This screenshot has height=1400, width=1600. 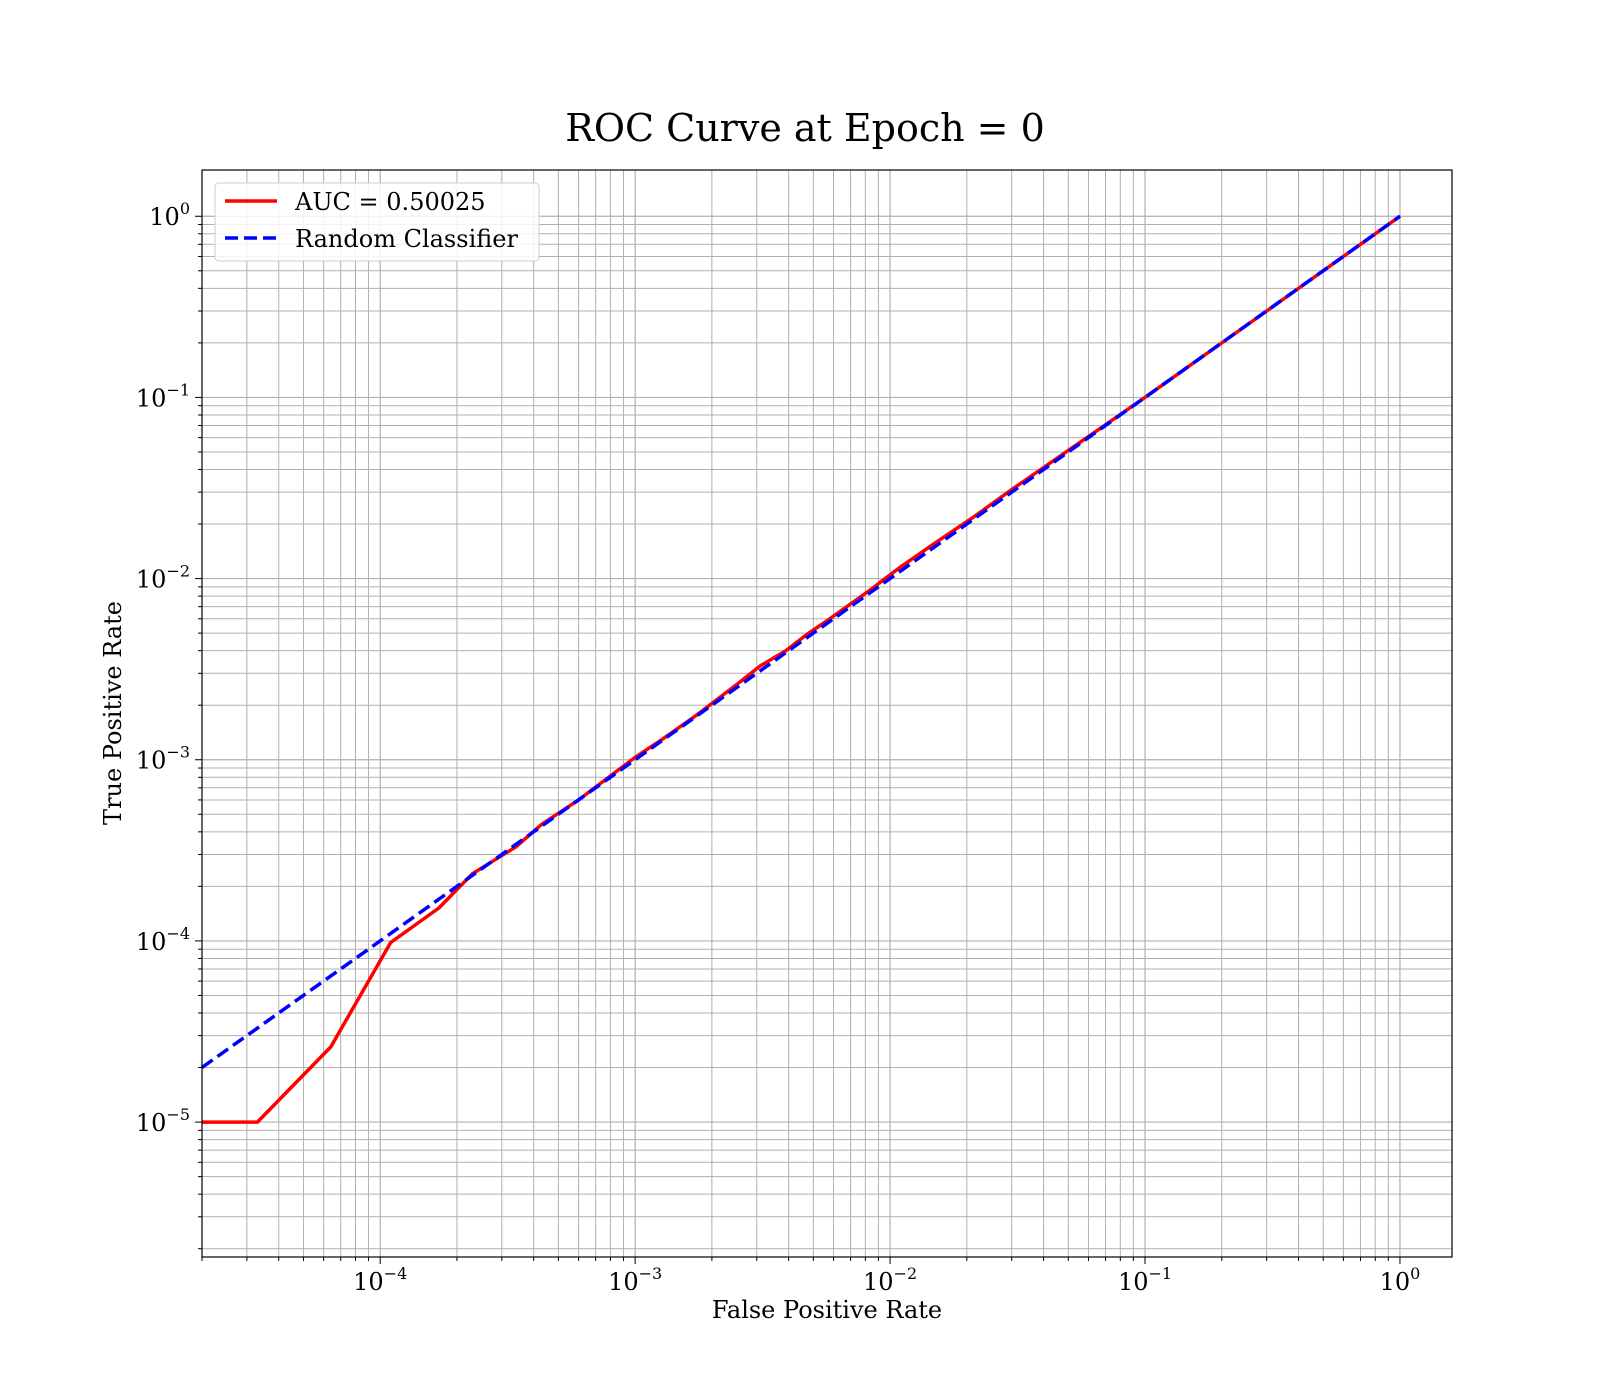 I want to click on legend-label-random: Random Classifier, so click(x=406, y=239).